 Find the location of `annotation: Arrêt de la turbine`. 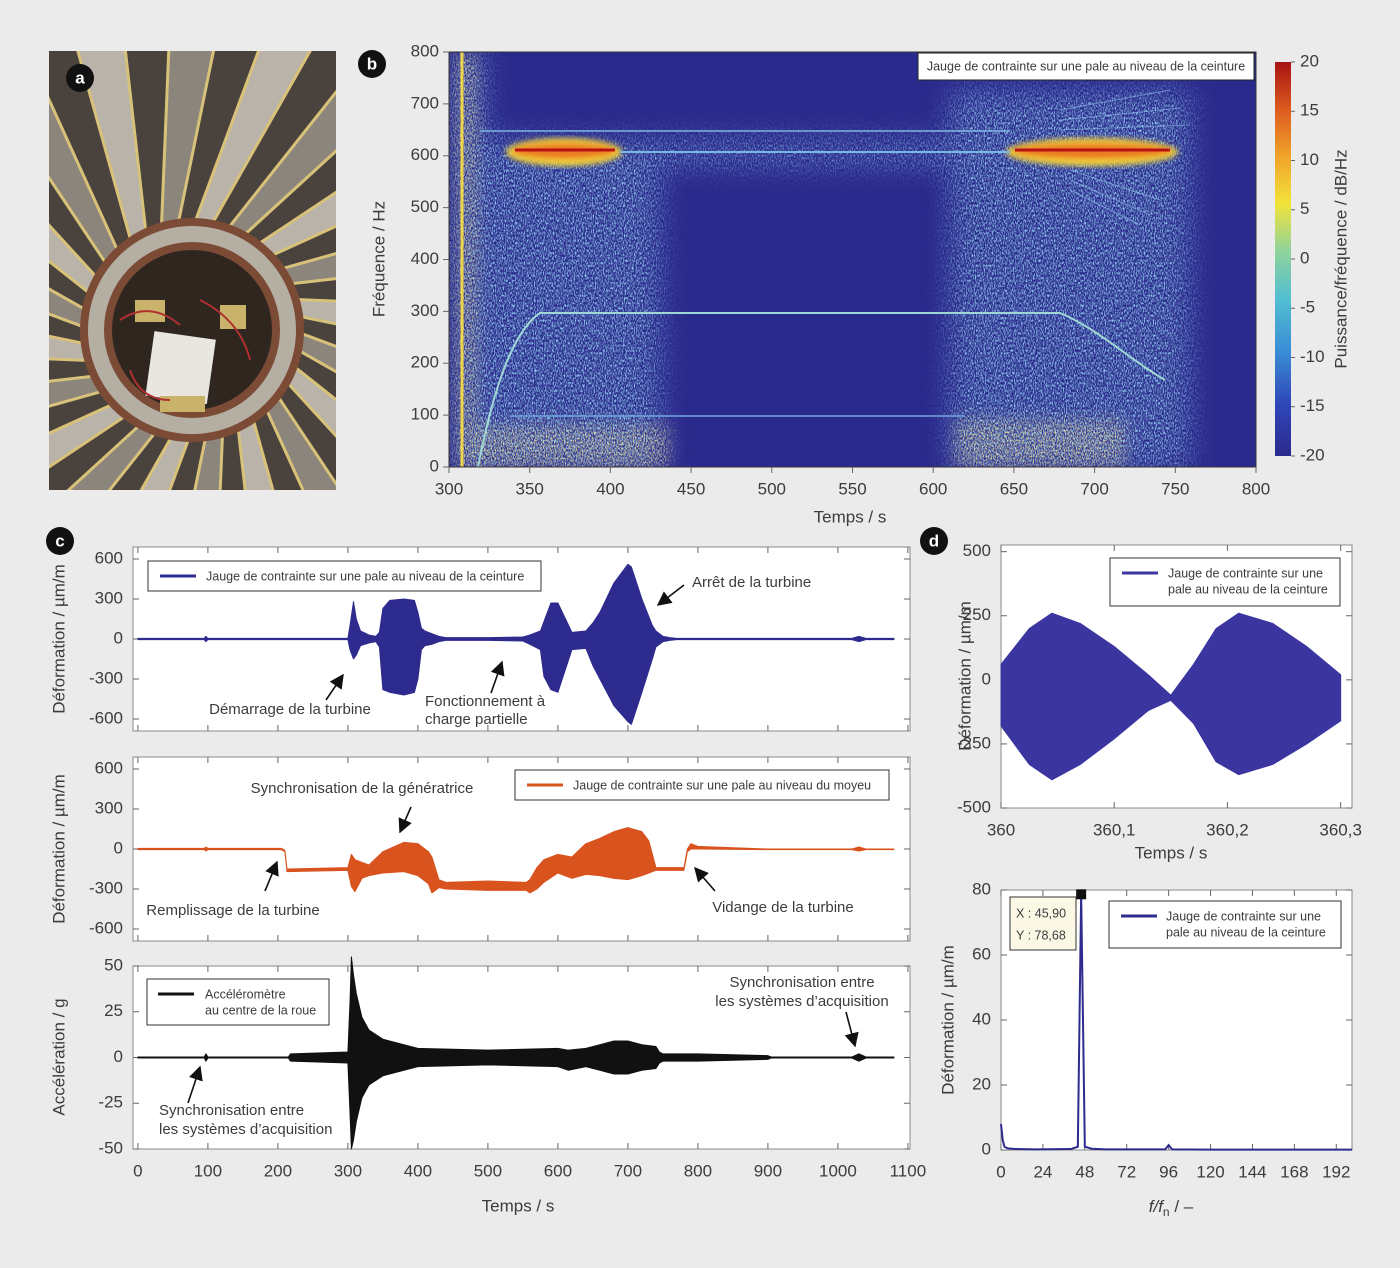

annotation: Arrêt de la turbine is located at coordinates (751, 582).